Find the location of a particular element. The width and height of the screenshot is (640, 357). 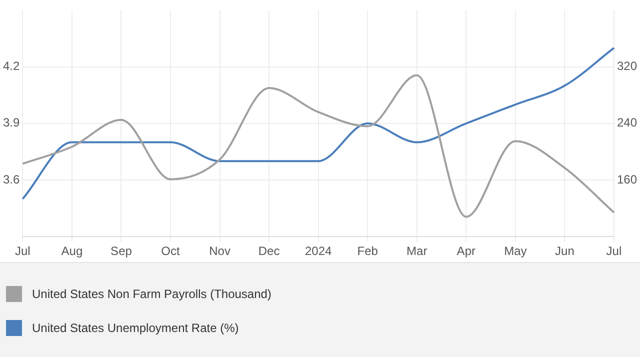

x-tick-label: Apr is located at coordinates (466, 251).